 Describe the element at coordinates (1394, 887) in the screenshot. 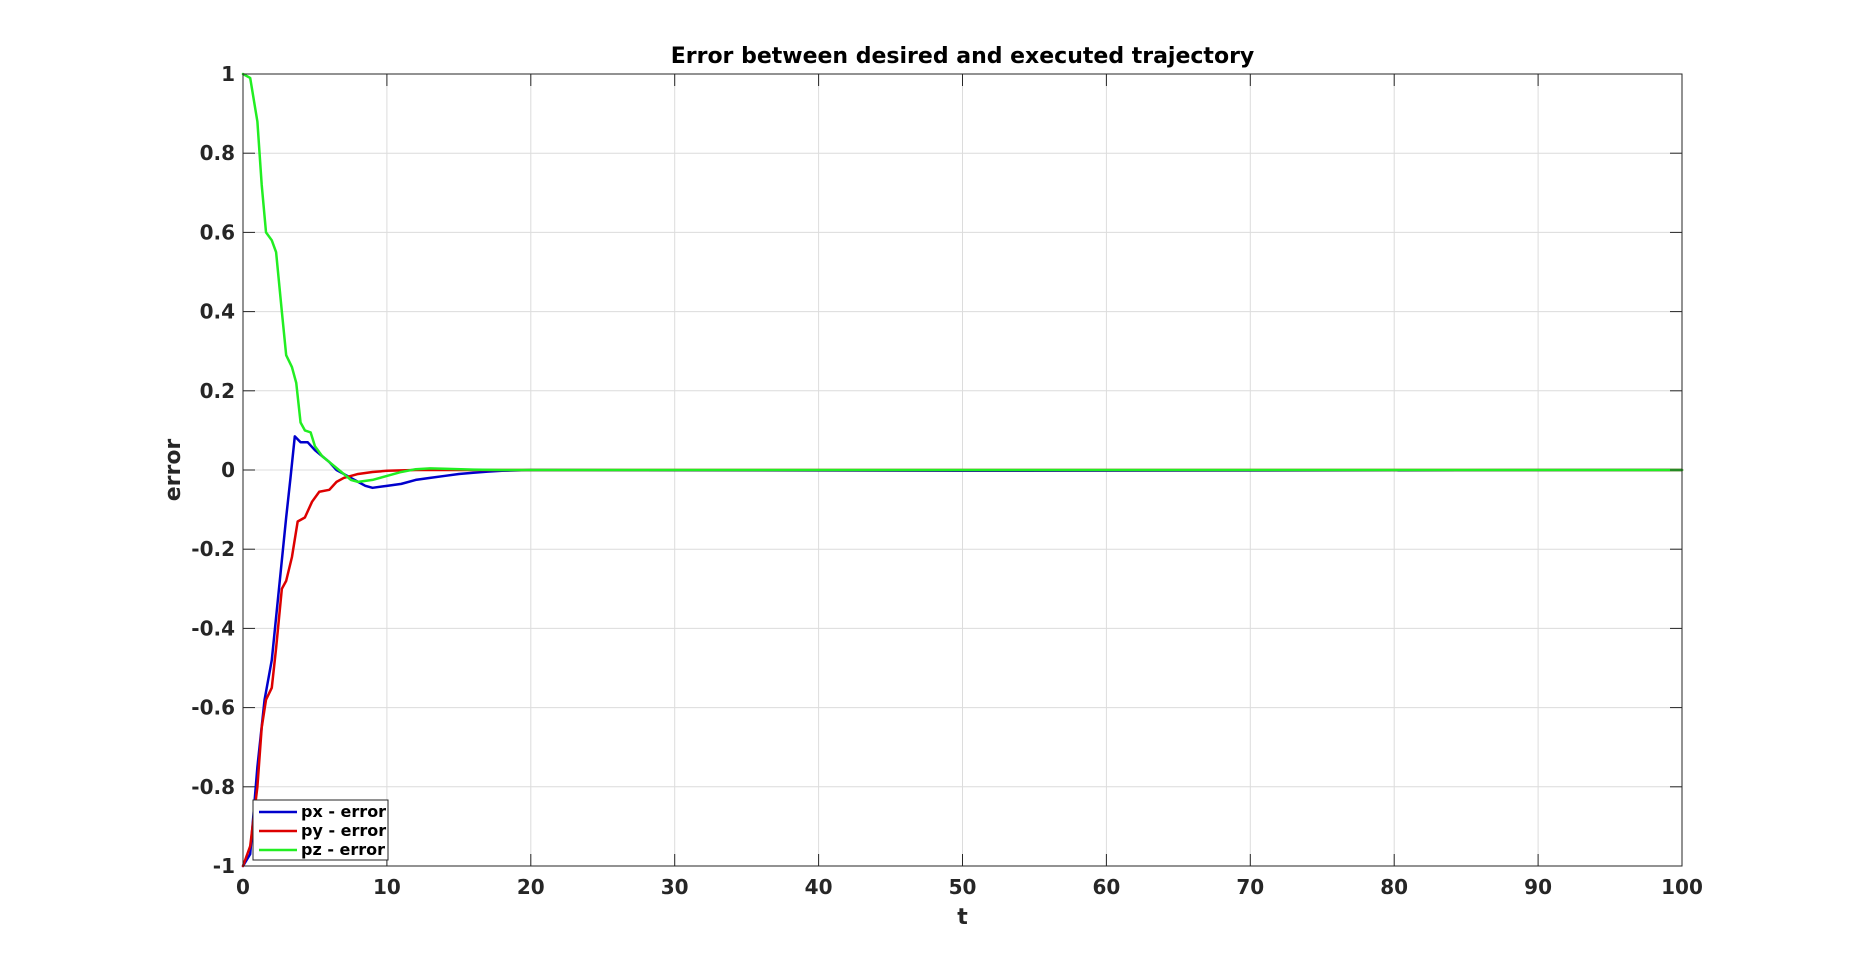

I see `x-tick-label: 80` at that location.